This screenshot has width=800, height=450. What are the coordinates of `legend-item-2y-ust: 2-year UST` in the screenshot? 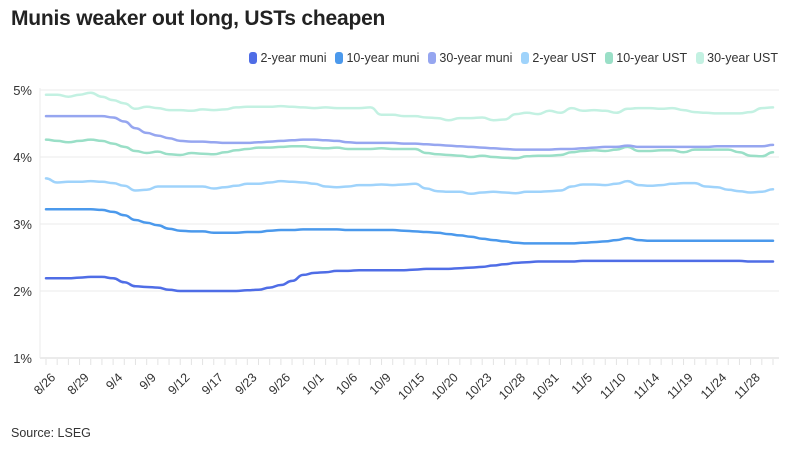 It's located at (558, 58).